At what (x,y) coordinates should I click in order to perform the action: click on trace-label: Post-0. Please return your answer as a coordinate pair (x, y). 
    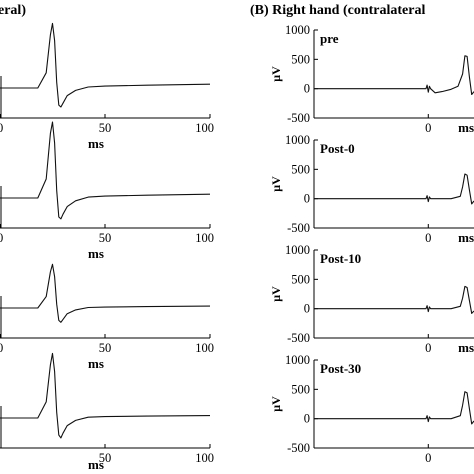
    Looking at the image, I should click on (337, 148).